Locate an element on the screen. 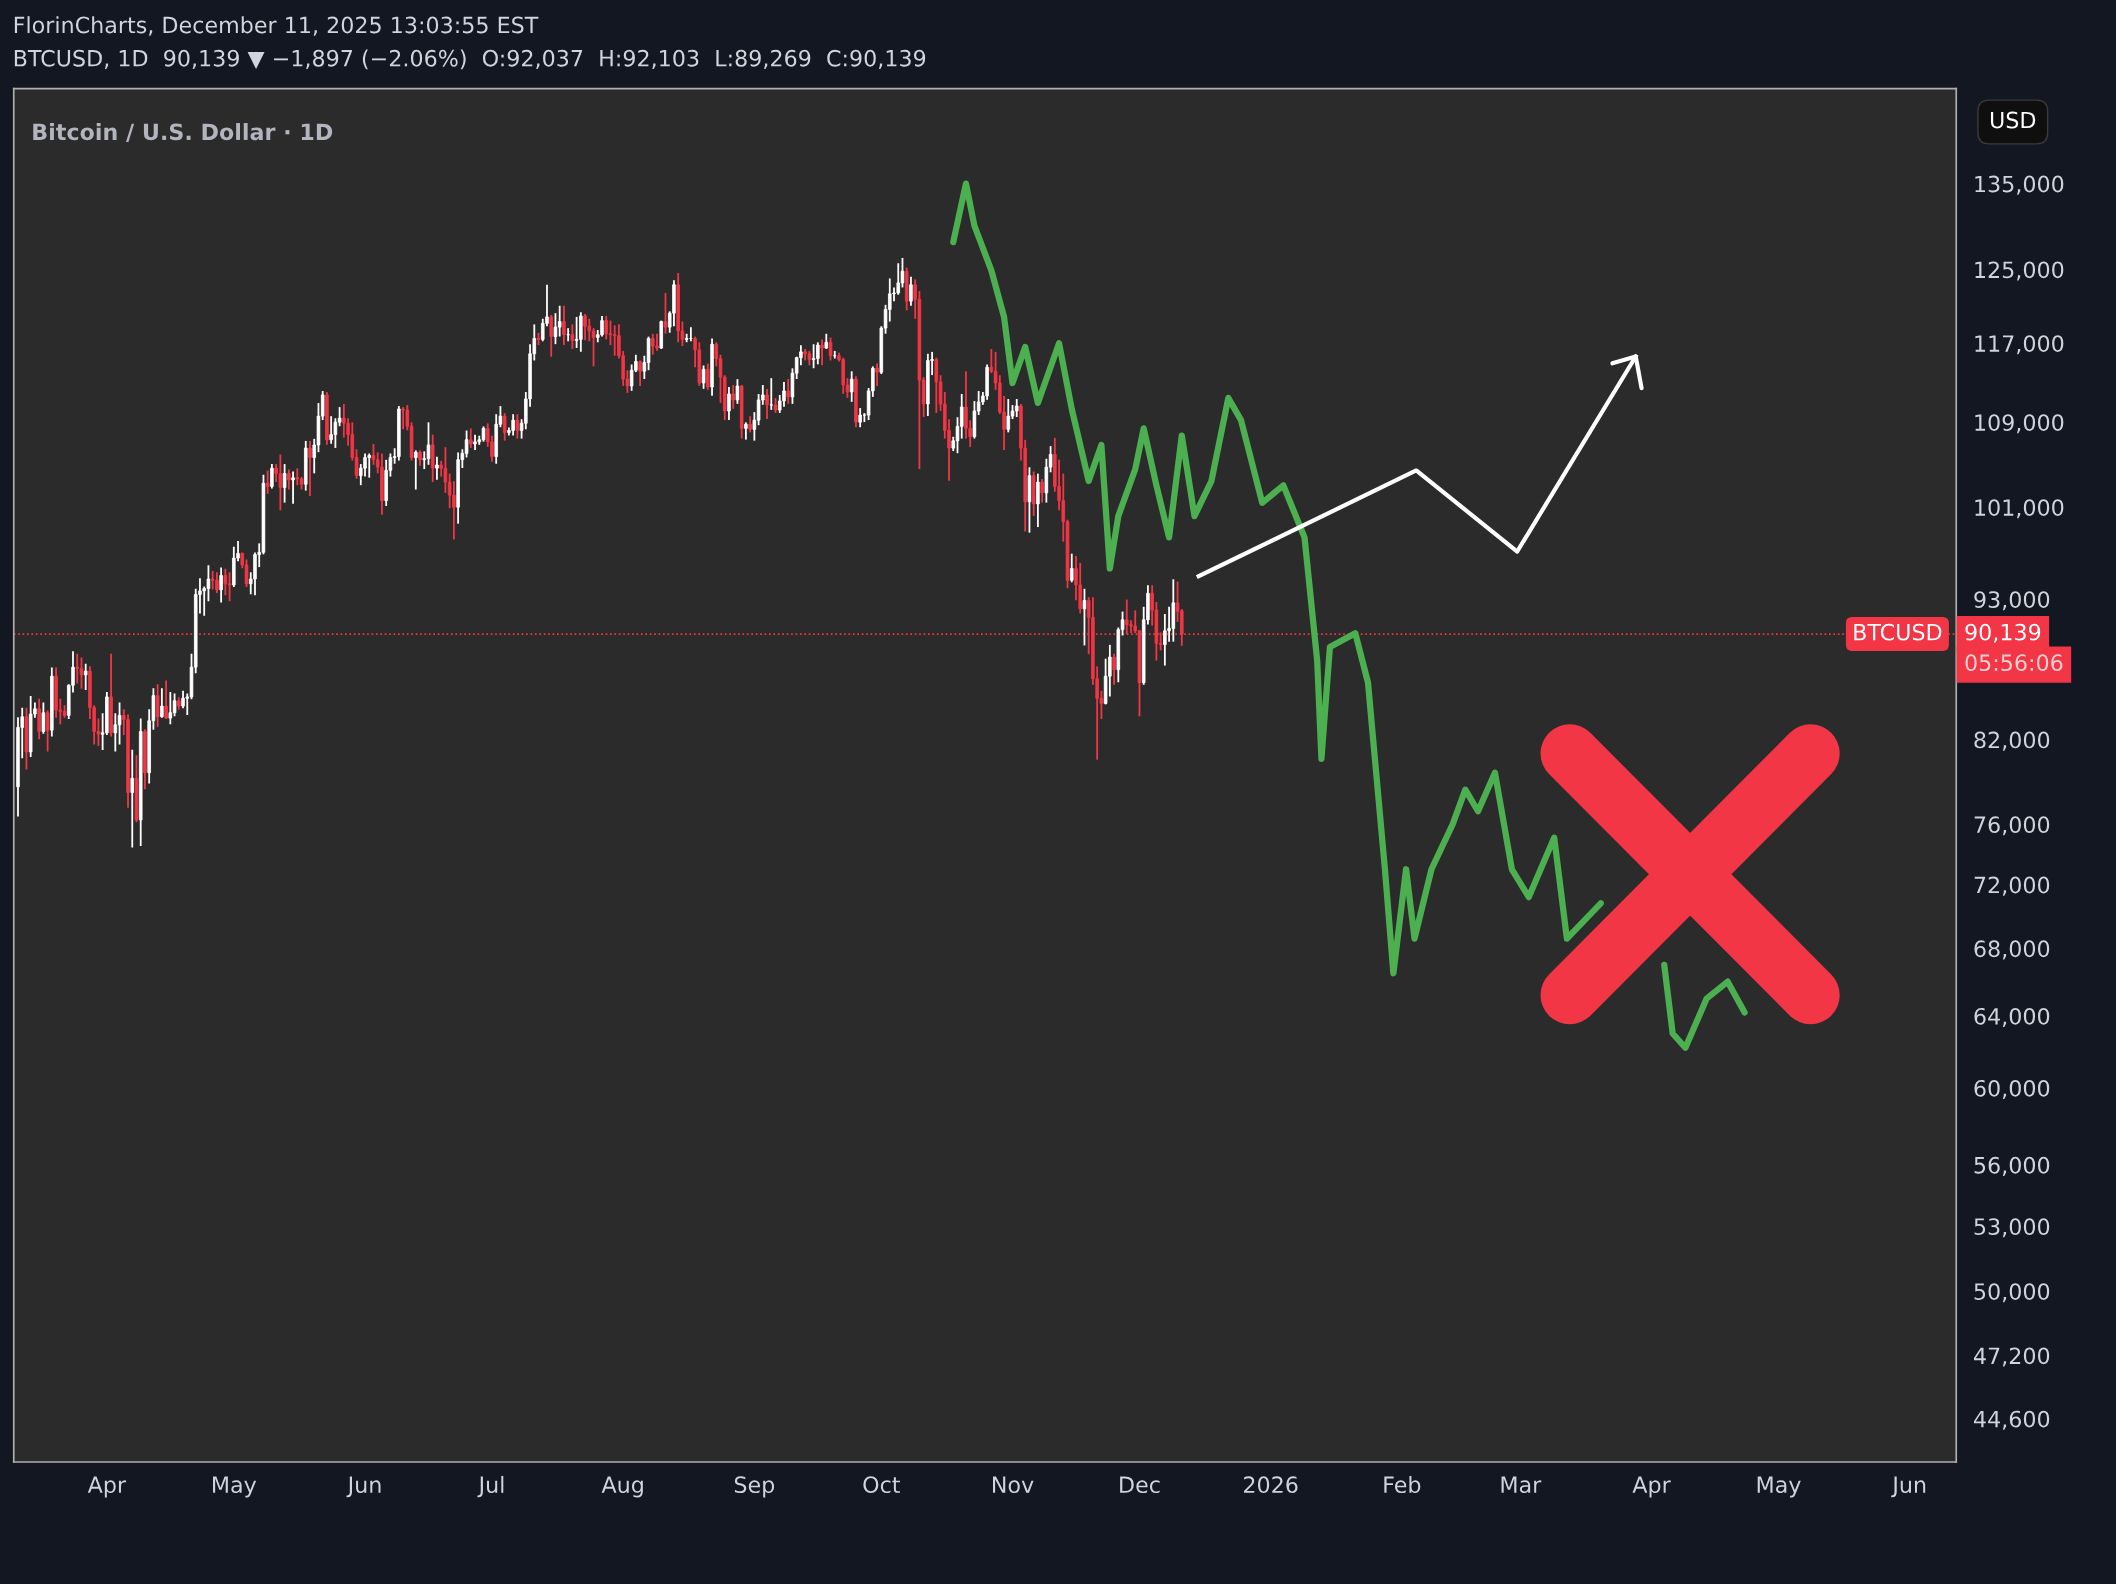 The image size is (2116, 1584). y-tick-label: 76,000 is located at coordinates (2012, 826).